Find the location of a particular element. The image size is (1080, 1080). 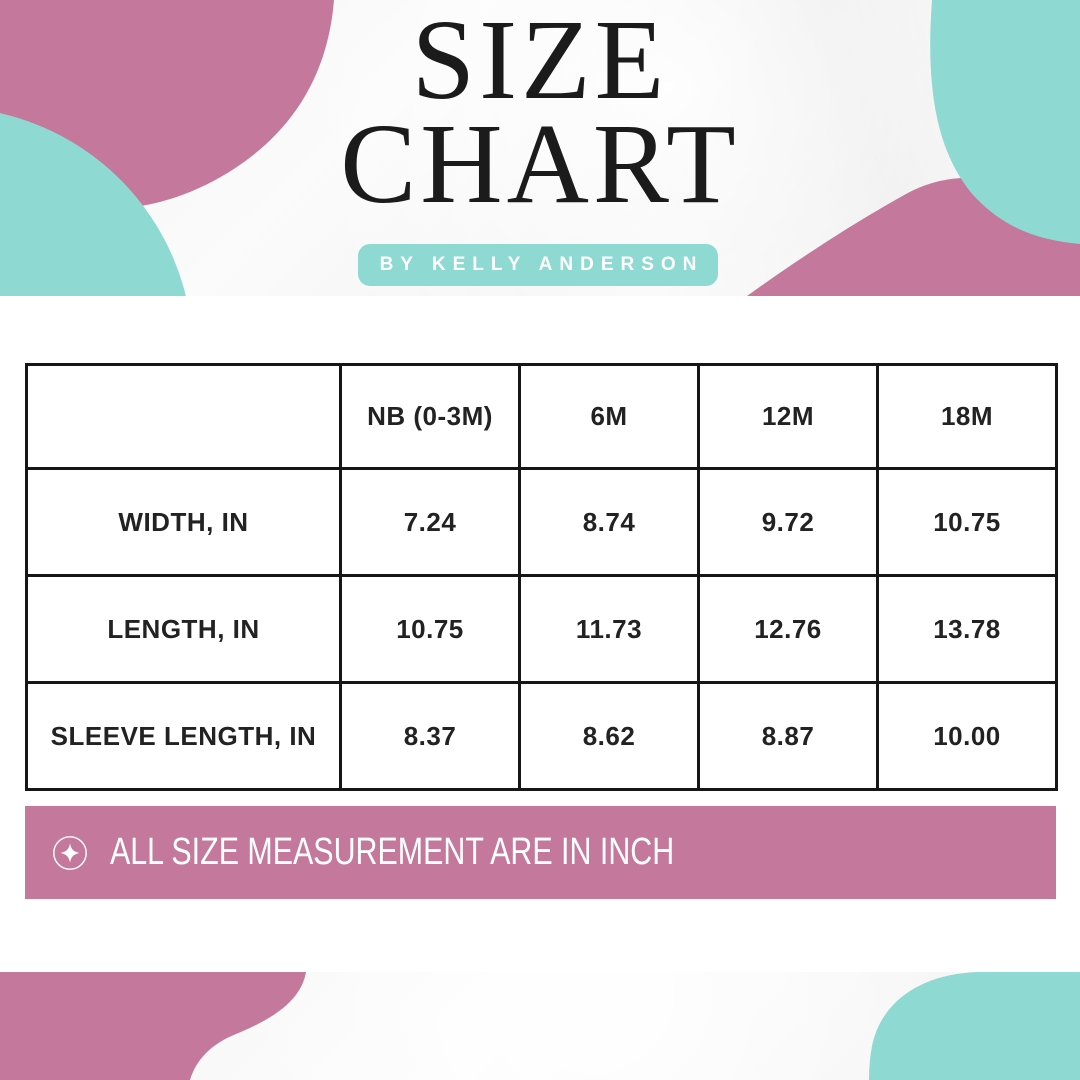

size-value: 8.74 is located at coordinates (609, 522).